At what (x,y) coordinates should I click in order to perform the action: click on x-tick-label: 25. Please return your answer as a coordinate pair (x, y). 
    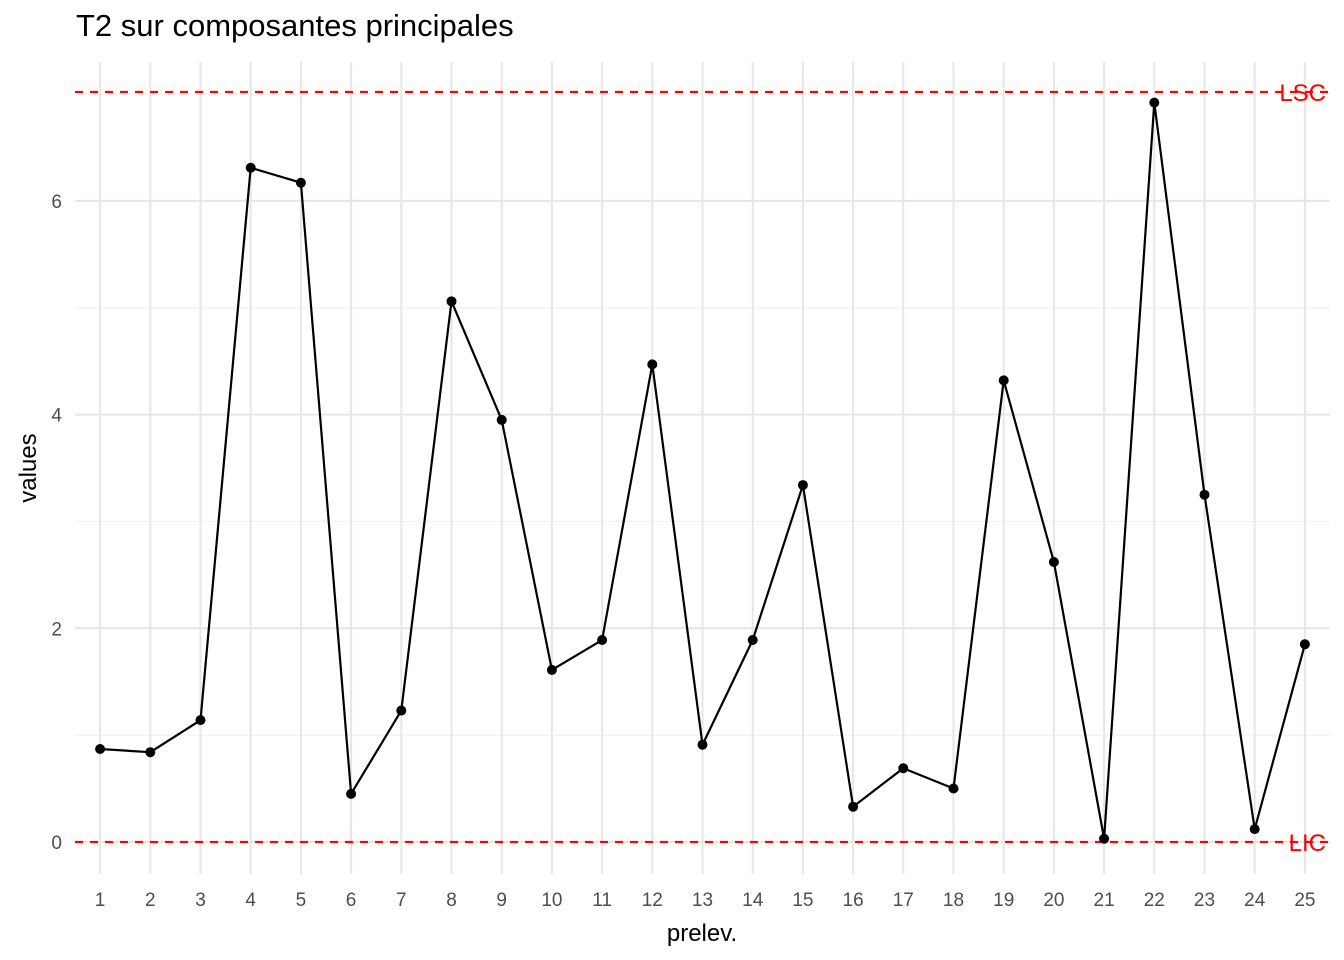
    Looking at the image, I should click on (1304, 900).